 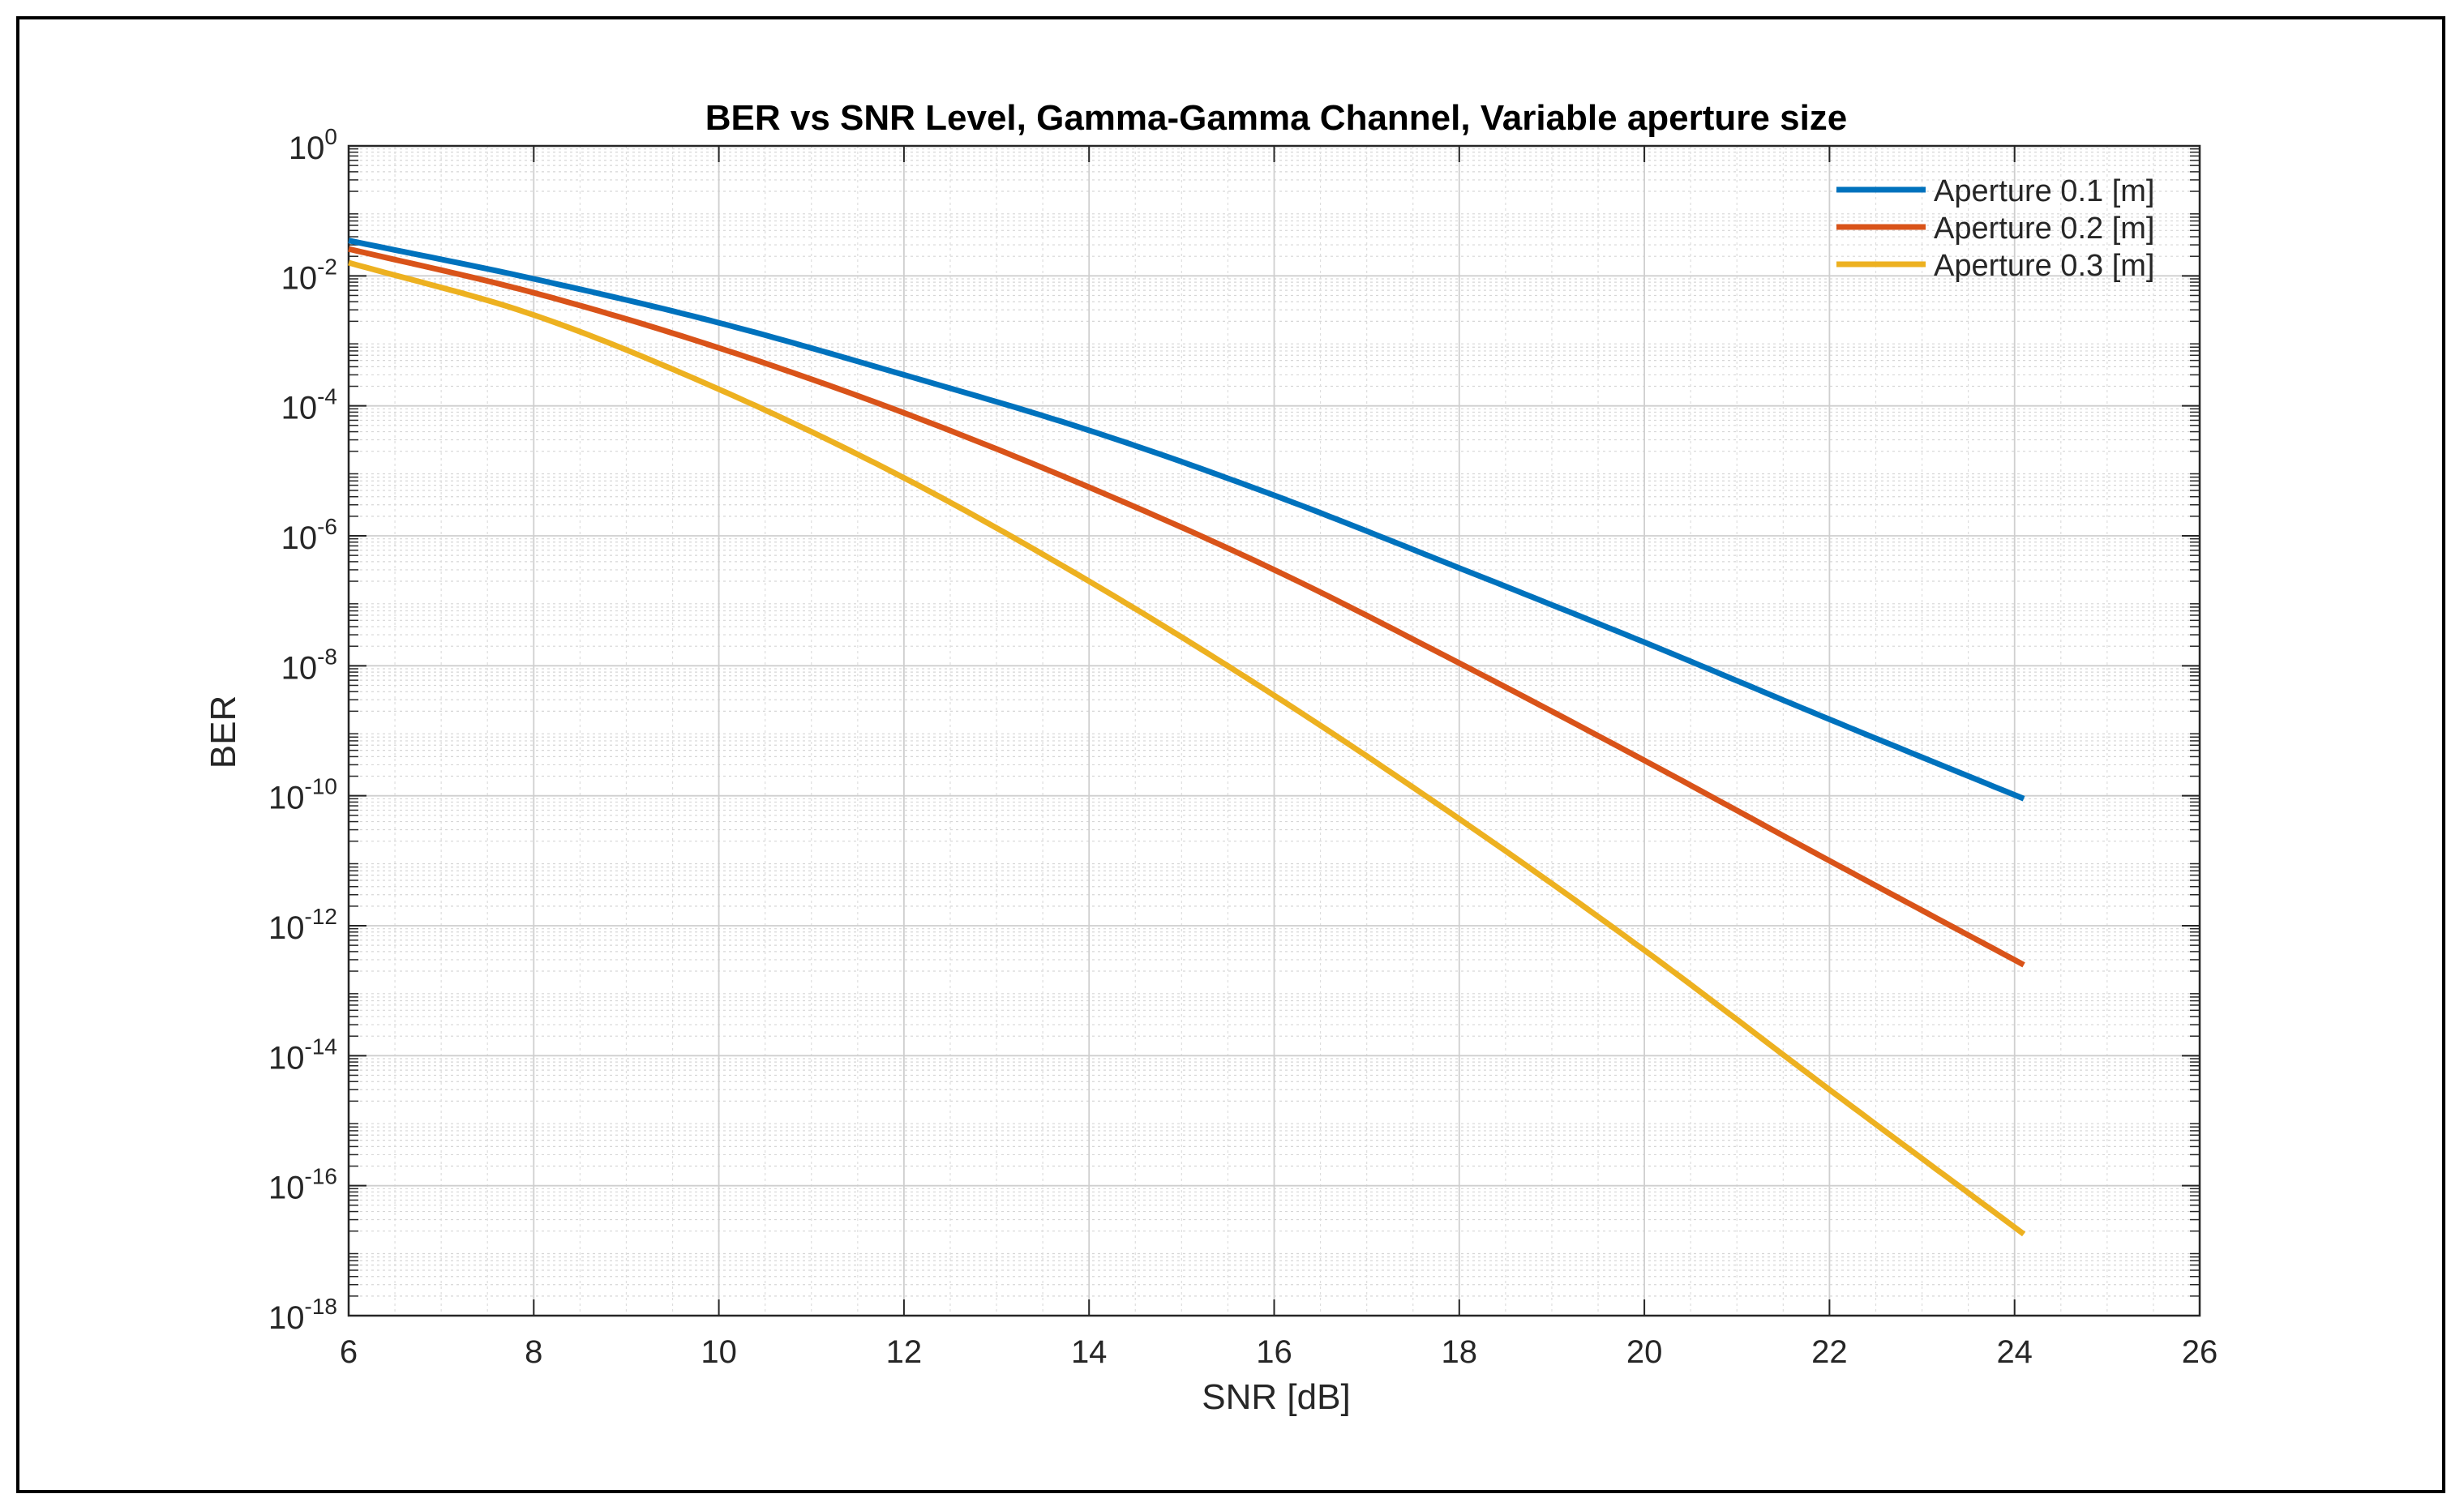 What do you see at coordinates (349, 1352) in the screenshot?
I see `x-tick-label: 6` at bounding box center [349, 1352].